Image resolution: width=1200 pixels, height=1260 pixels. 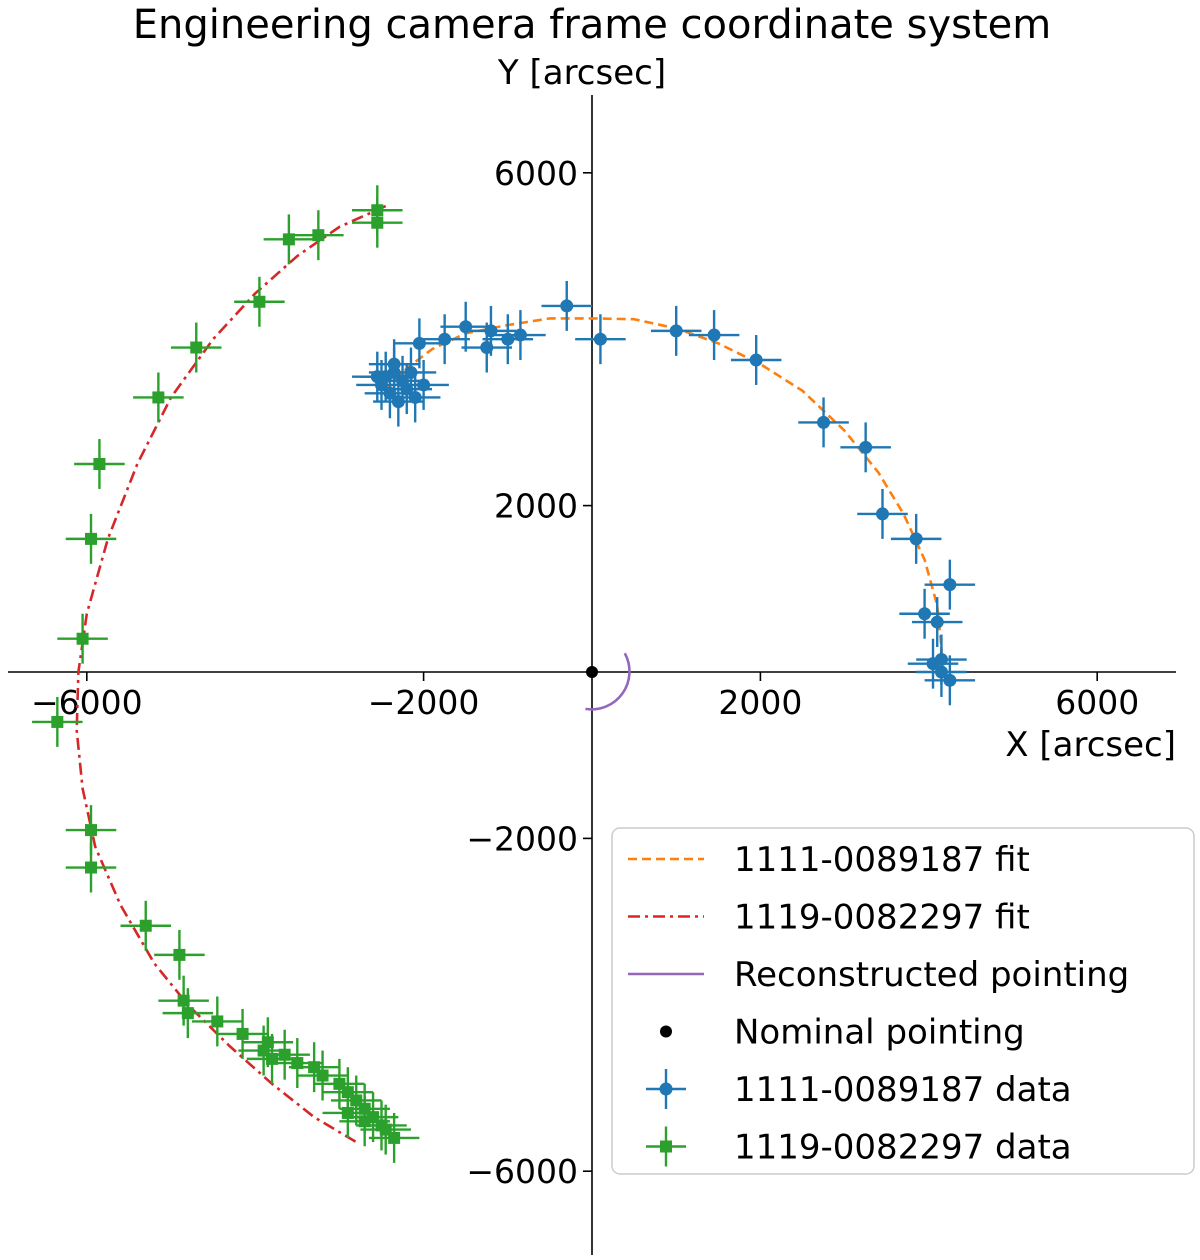 What do you see at coordinates (1090, 745) in the screenshot?
I see `x-axis-label: X [arcsec]` at bounding box center [1090, 745].